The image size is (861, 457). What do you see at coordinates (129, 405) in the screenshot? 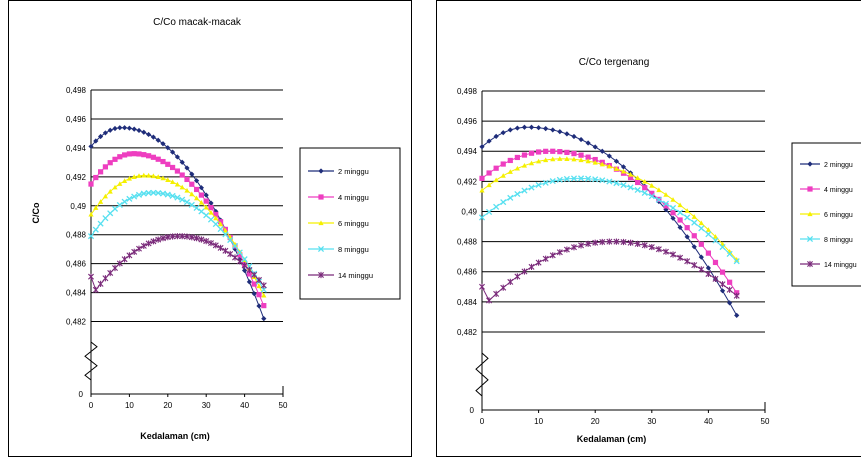
I see `x-tick-label: 10` at bounding box center [129, 405].